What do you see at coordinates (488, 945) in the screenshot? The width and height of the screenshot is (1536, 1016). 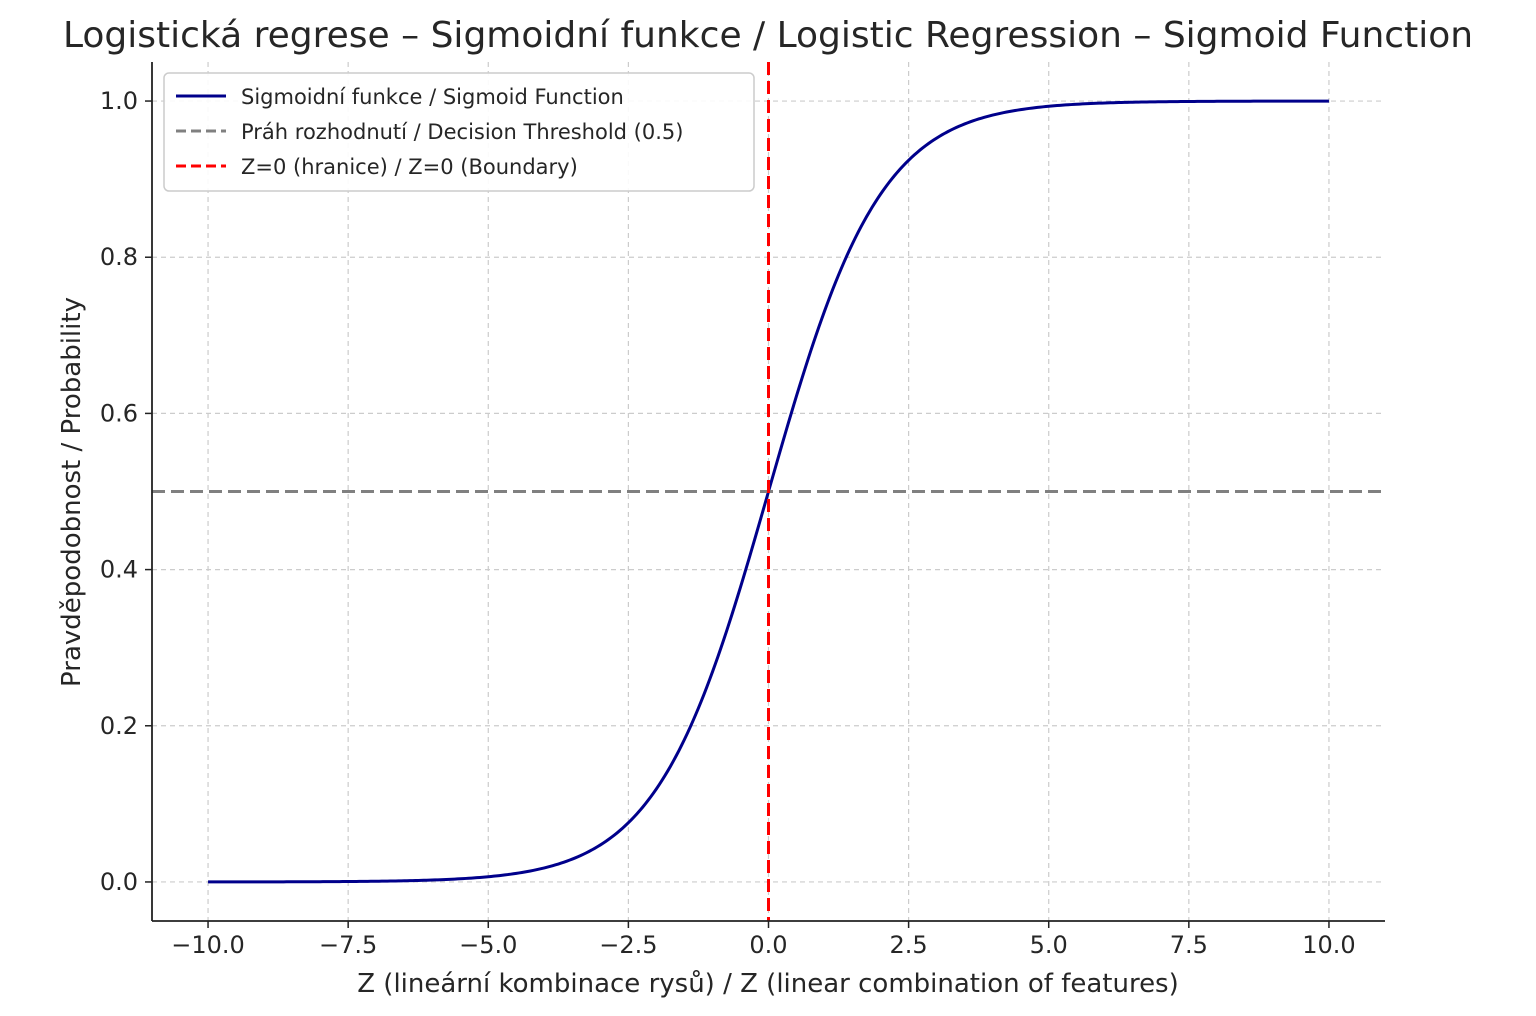 I see `x-tick-label: −5.0` at bounding box center [488, 945].